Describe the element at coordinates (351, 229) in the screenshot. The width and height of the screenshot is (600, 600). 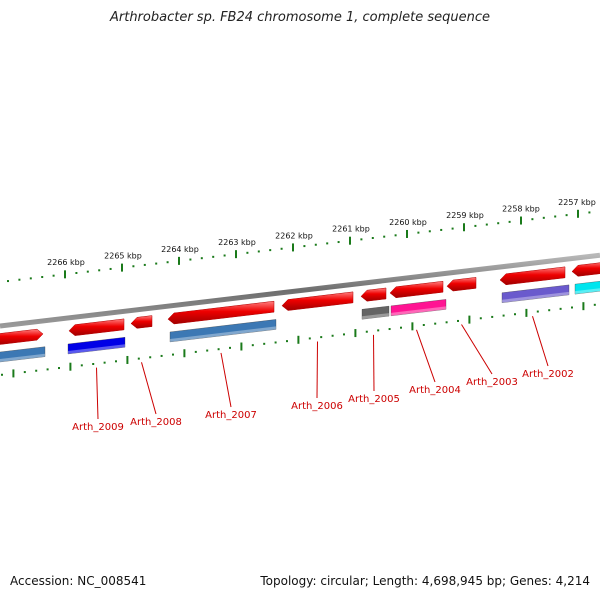
I see `kbp-label: 2261 kbp` at that location.